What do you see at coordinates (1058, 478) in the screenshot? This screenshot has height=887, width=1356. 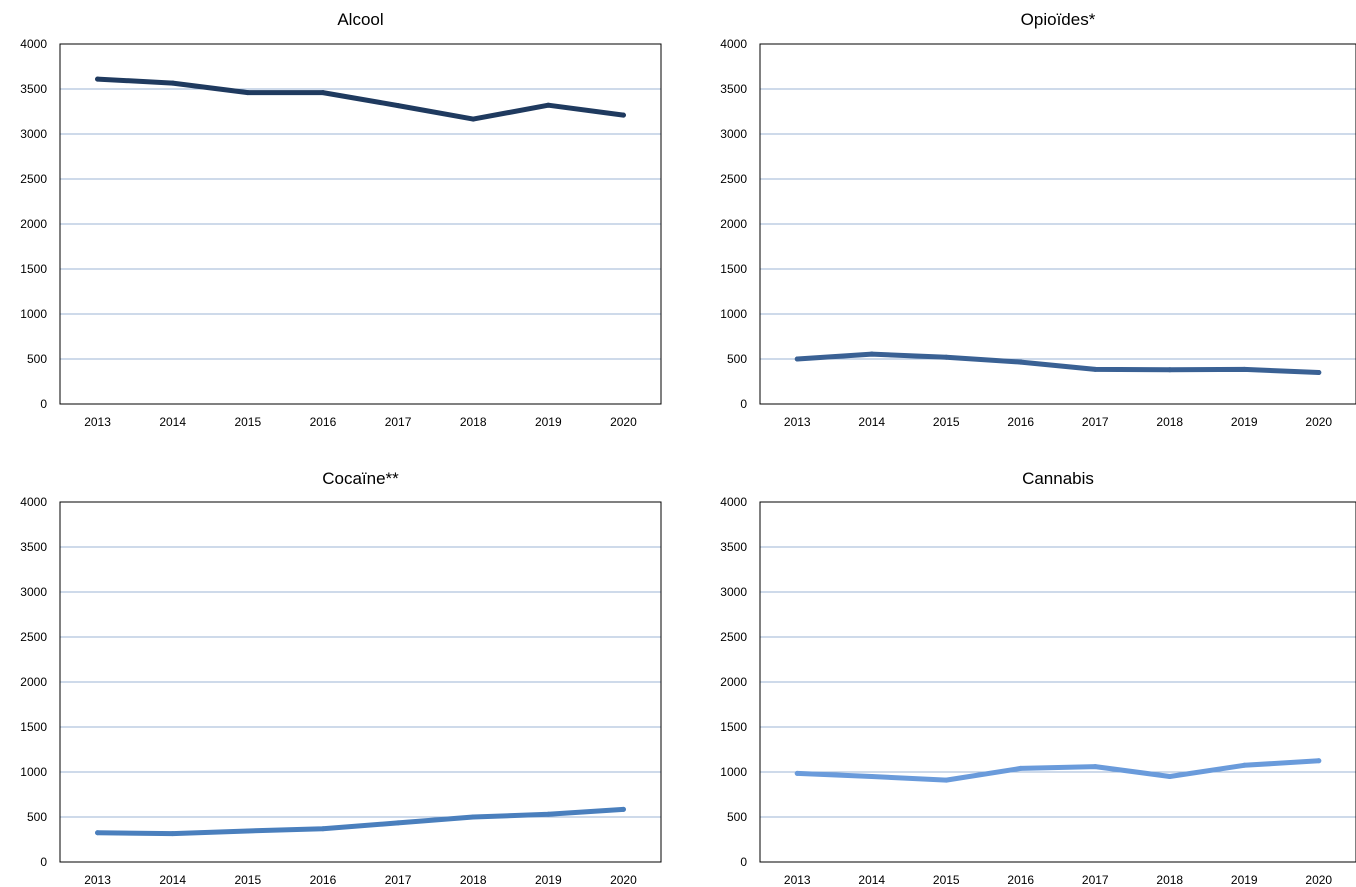 I see `chart-title: Cannabis` at bounding box center [1058, 478].